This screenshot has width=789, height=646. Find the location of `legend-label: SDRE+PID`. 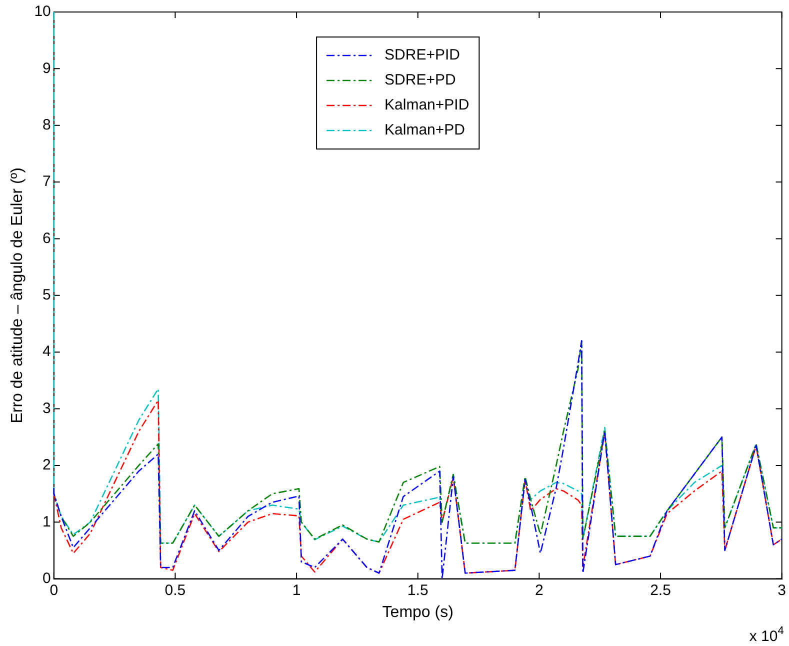

legend-label: SDRE+PID is located at coordinates (422, 55).